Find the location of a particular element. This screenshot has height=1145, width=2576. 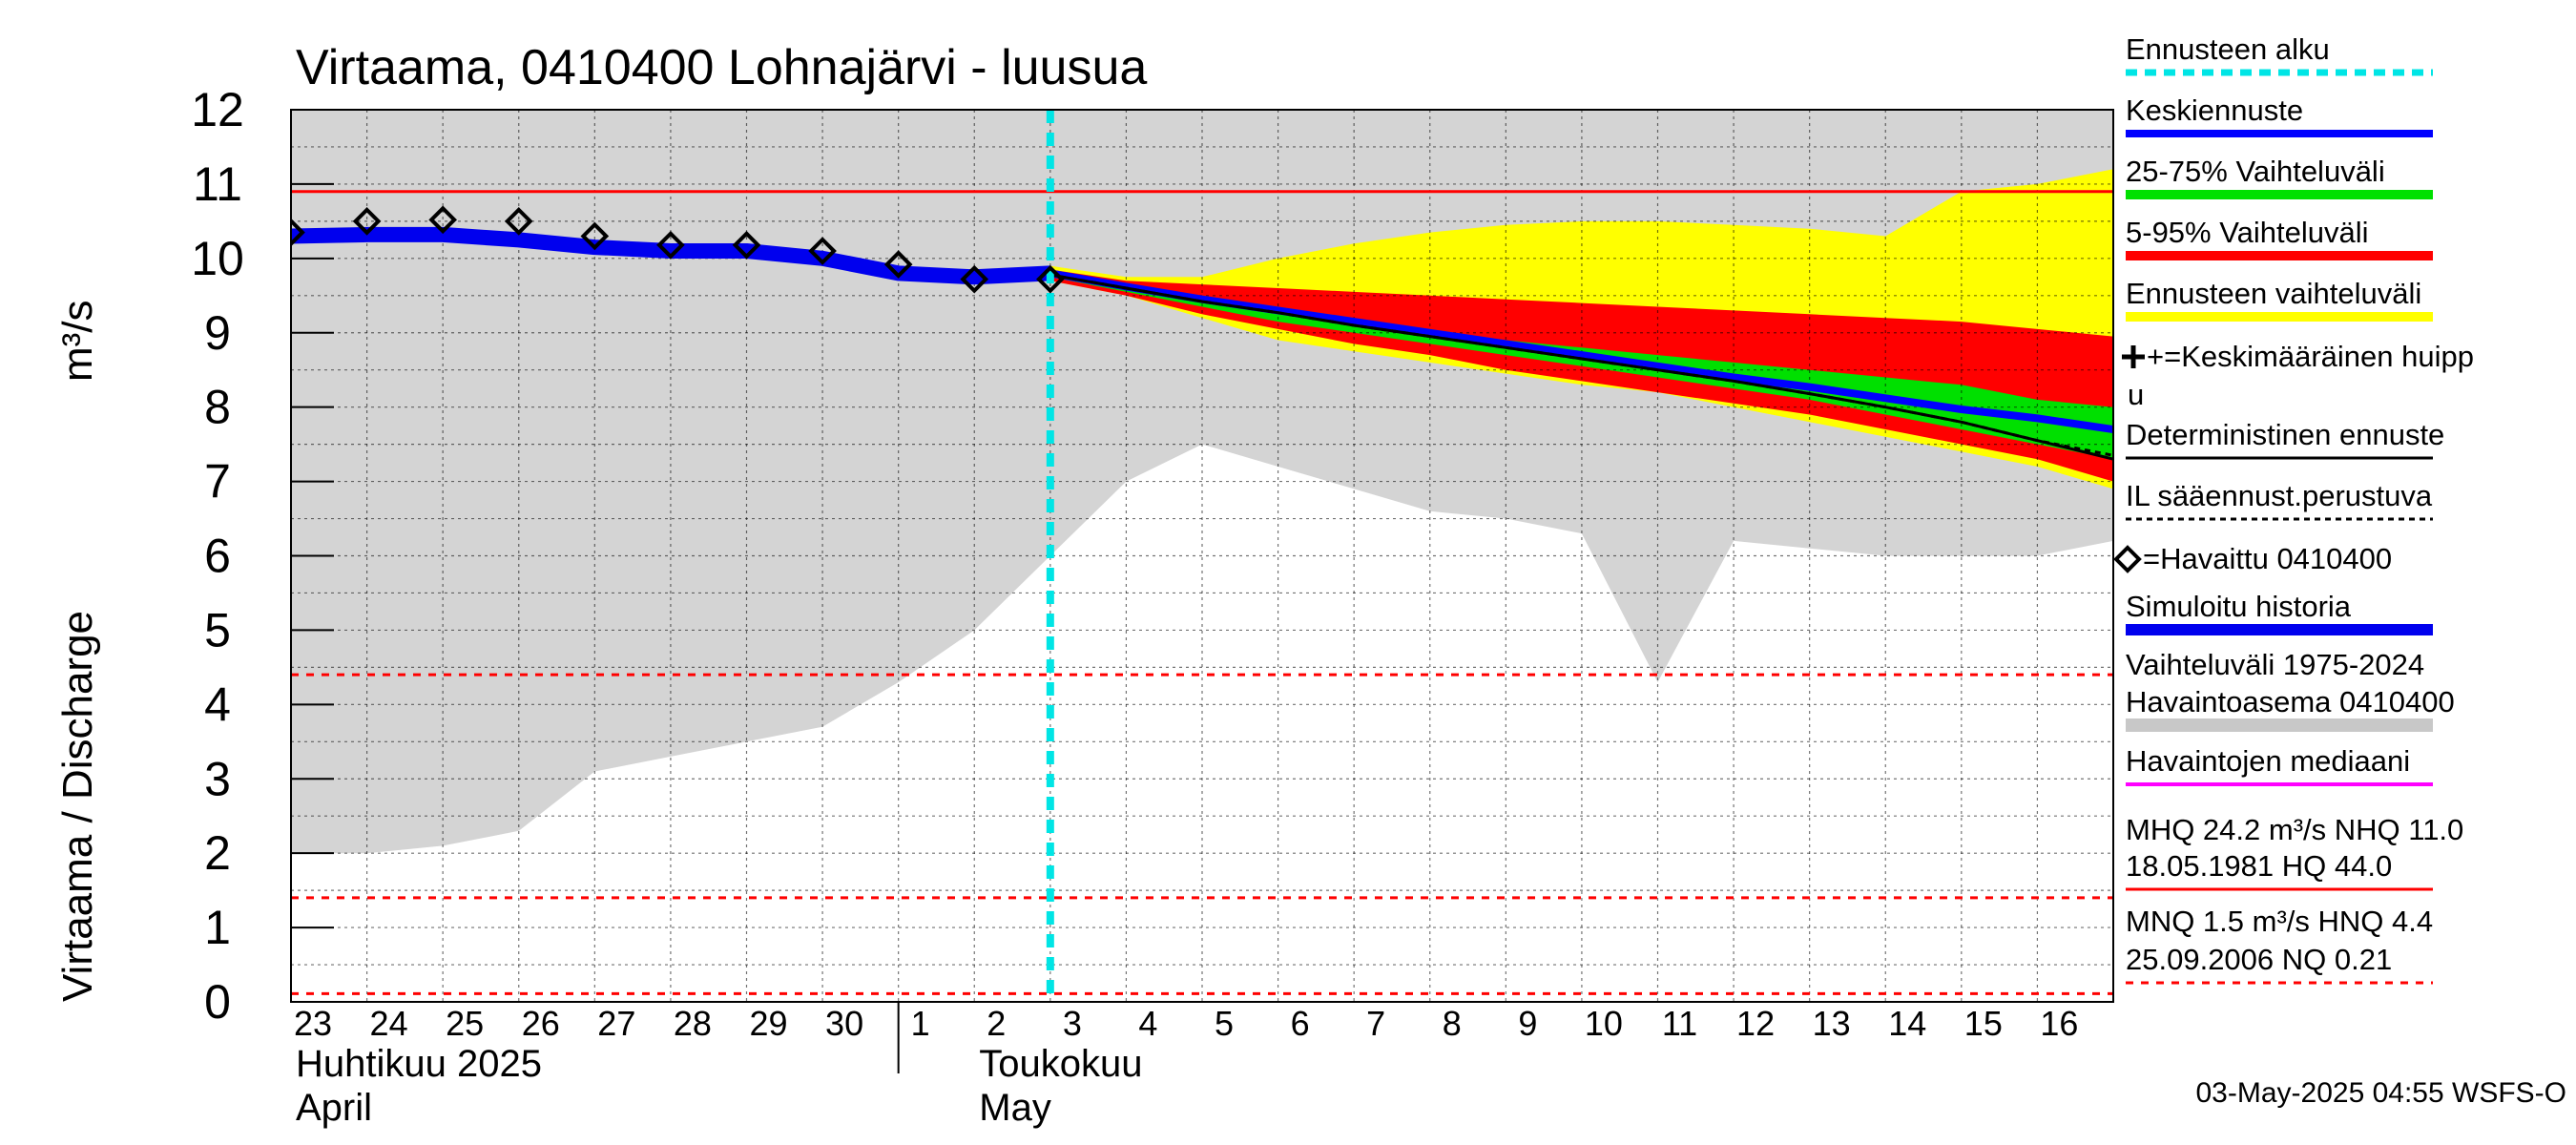

weather-forecast-line is located at coordinates (1581, 365).